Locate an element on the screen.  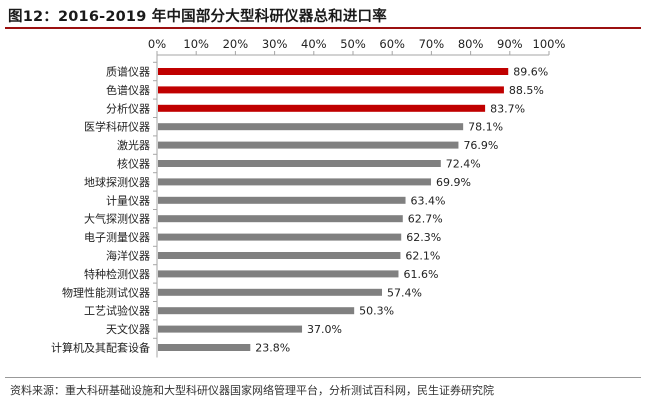
data-label: 37.0% is located at coordinates (324, 329).